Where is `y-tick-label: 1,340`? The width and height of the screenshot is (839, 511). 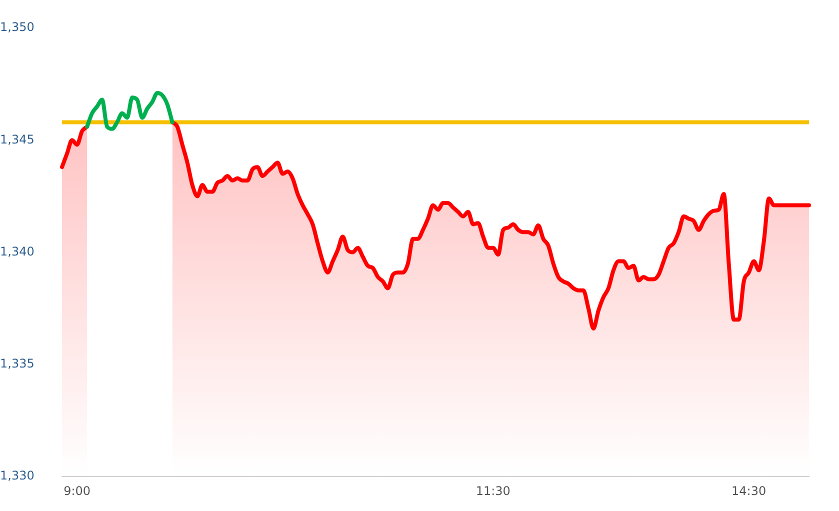 y-tick-label: 1,340 is located at coordinates (17, 251).